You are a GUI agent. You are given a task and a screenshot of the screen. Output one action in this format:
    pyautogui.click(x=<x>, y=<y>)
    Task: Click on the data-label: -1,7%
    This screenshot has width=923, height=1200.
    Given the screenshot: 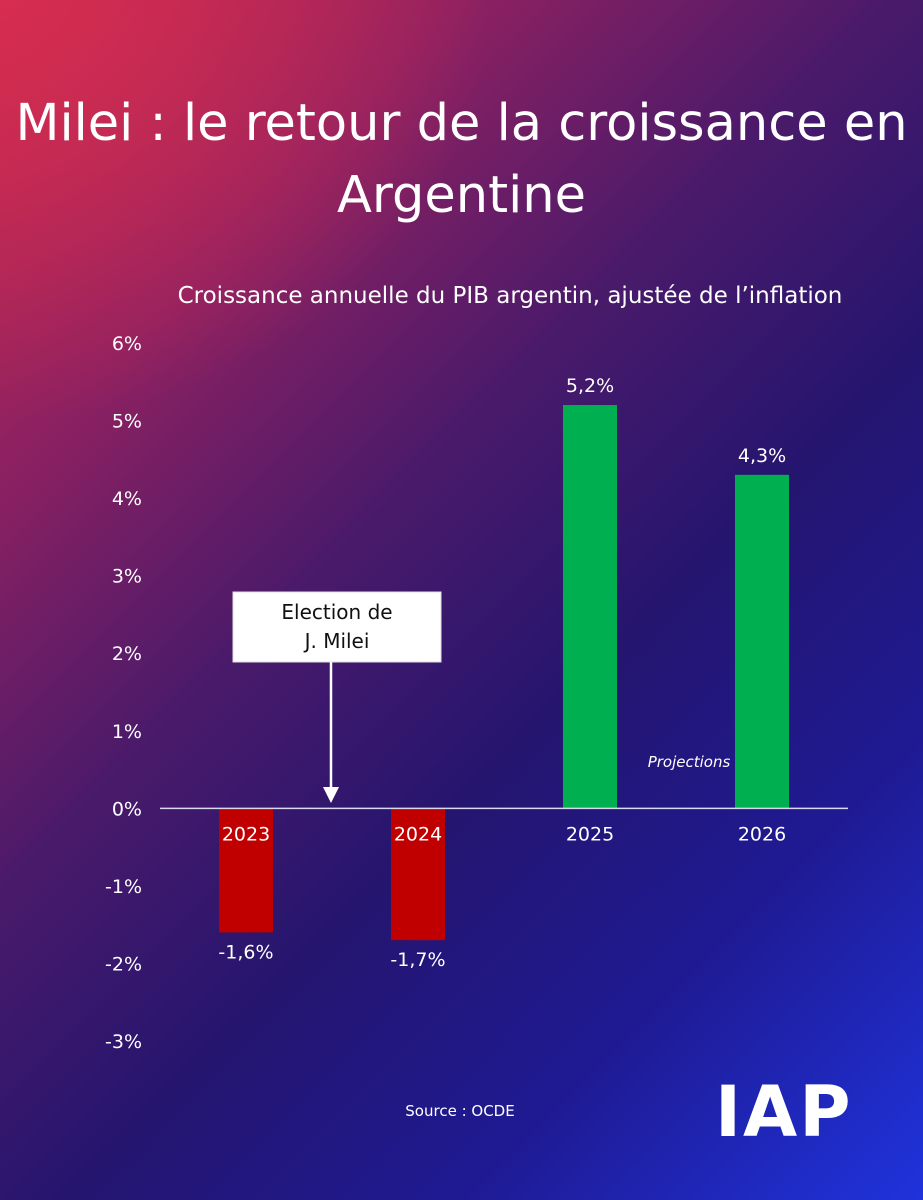 What is the action you would take?
    pyautogui.click(x=417, y=960)
    